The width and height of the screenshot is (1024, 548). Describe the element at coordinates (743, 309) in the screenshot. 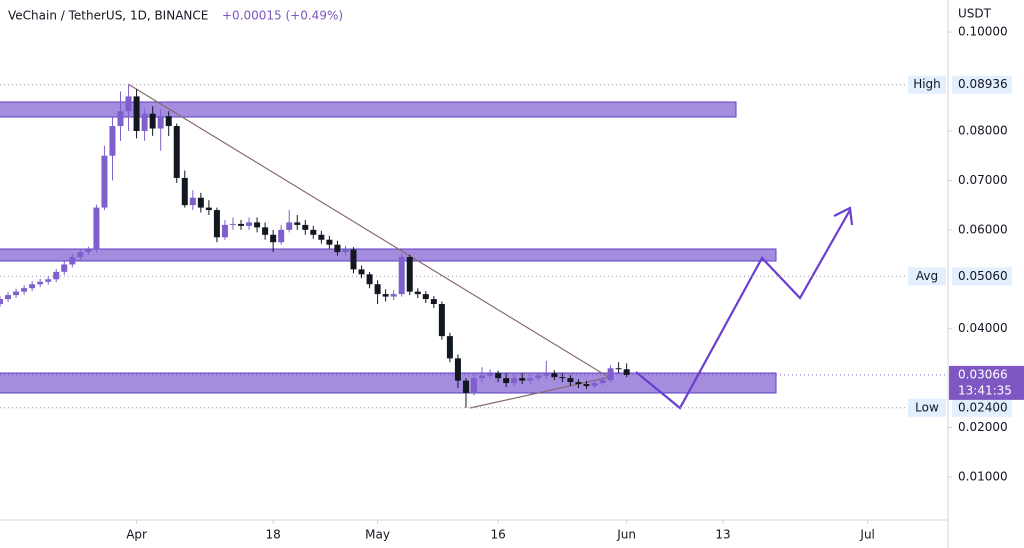

I see `projection-path` at that location.